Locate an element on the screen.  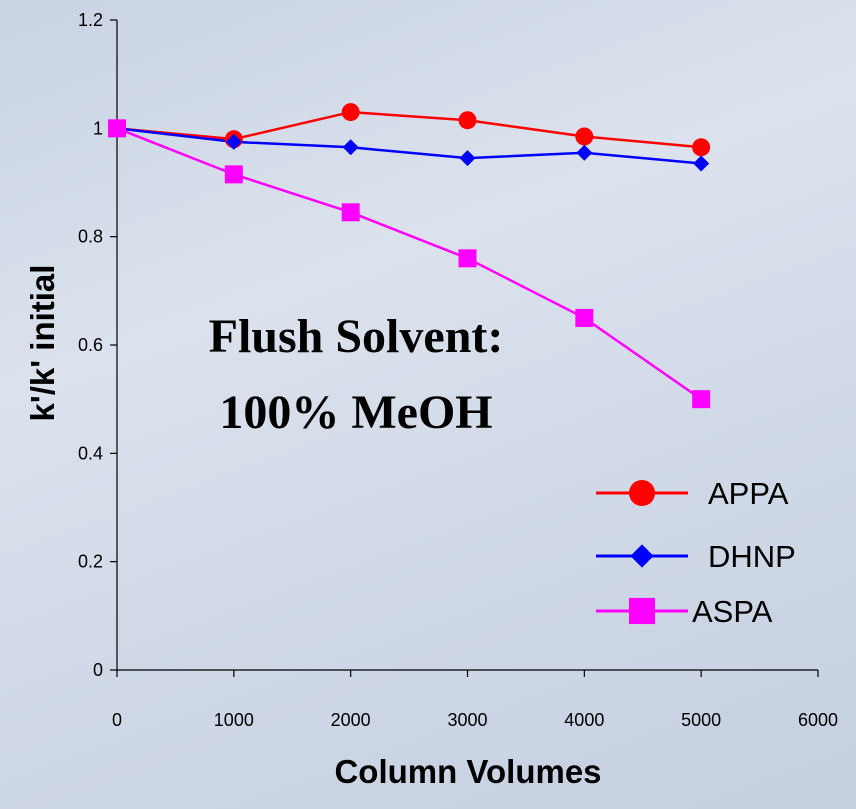
x-tick-label: 1000 is located at coordinates (234, 720).